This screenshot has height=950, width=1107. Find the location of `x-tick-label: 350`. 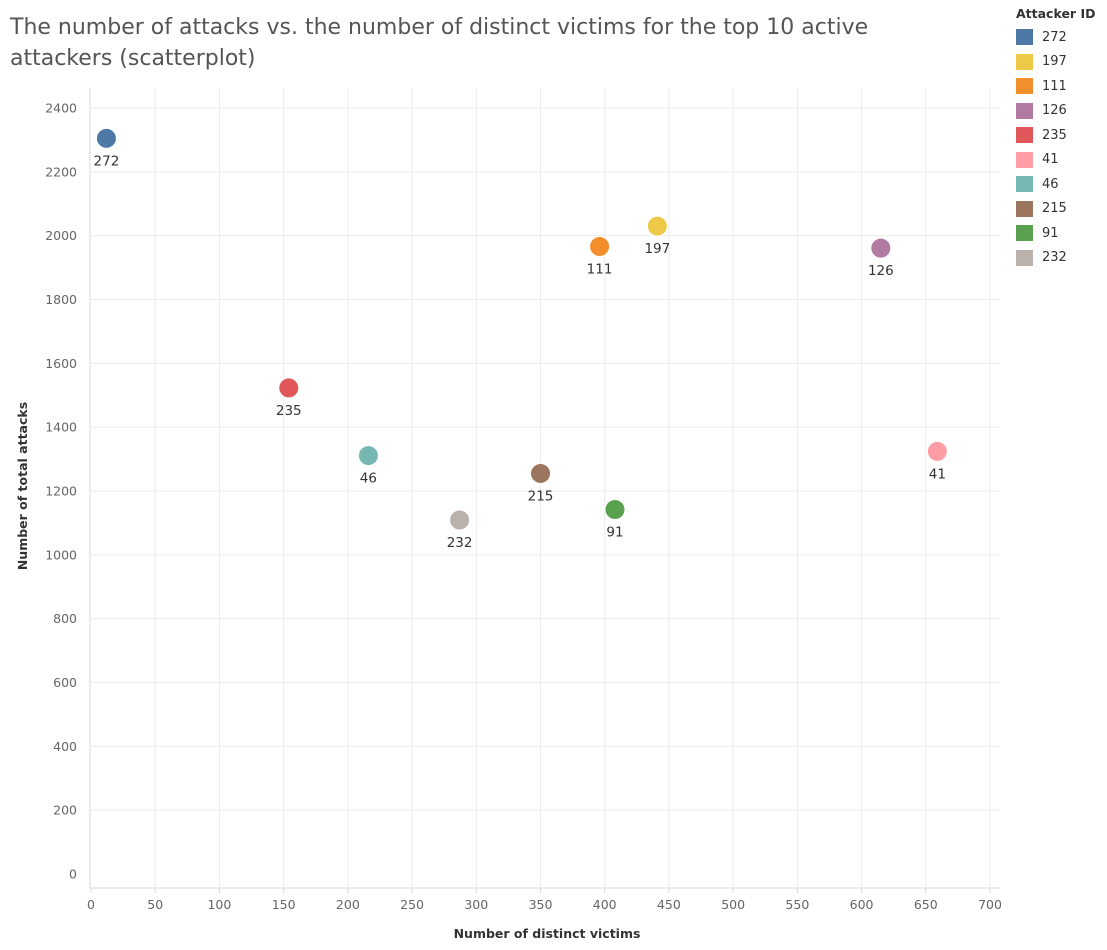

x-tick-label: 350 is located at coordinates (541, 904).